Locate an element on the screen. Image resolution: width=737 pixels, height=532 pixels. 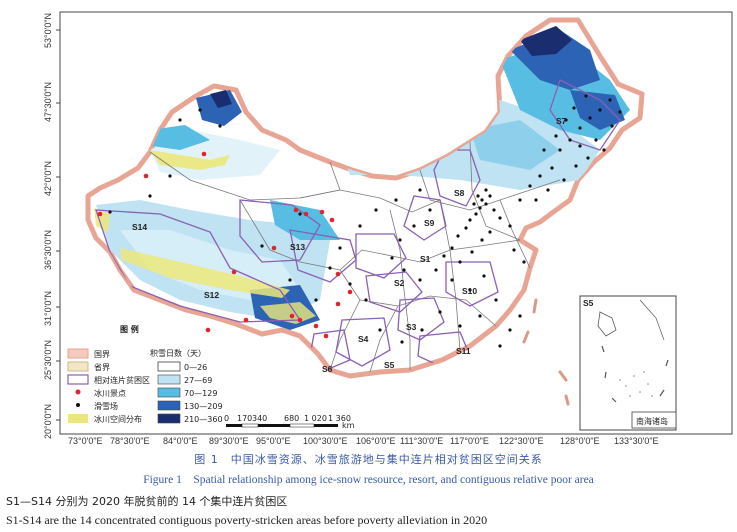
footnote-zh: S1—S14 分别为 2020 年脱贫前的 14 个集中连片贫困区 is located at coordinates (147, 501).